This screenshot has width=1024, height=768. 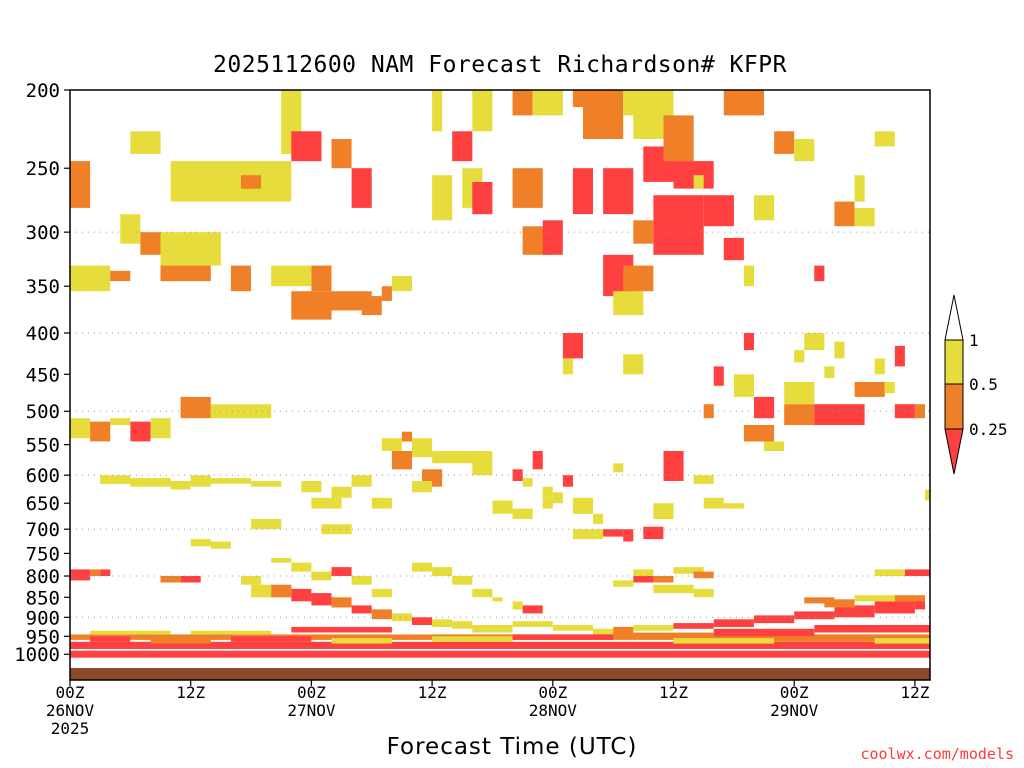 I want to click on x-tick-label: 29NOV, so click(x=794, y=710).